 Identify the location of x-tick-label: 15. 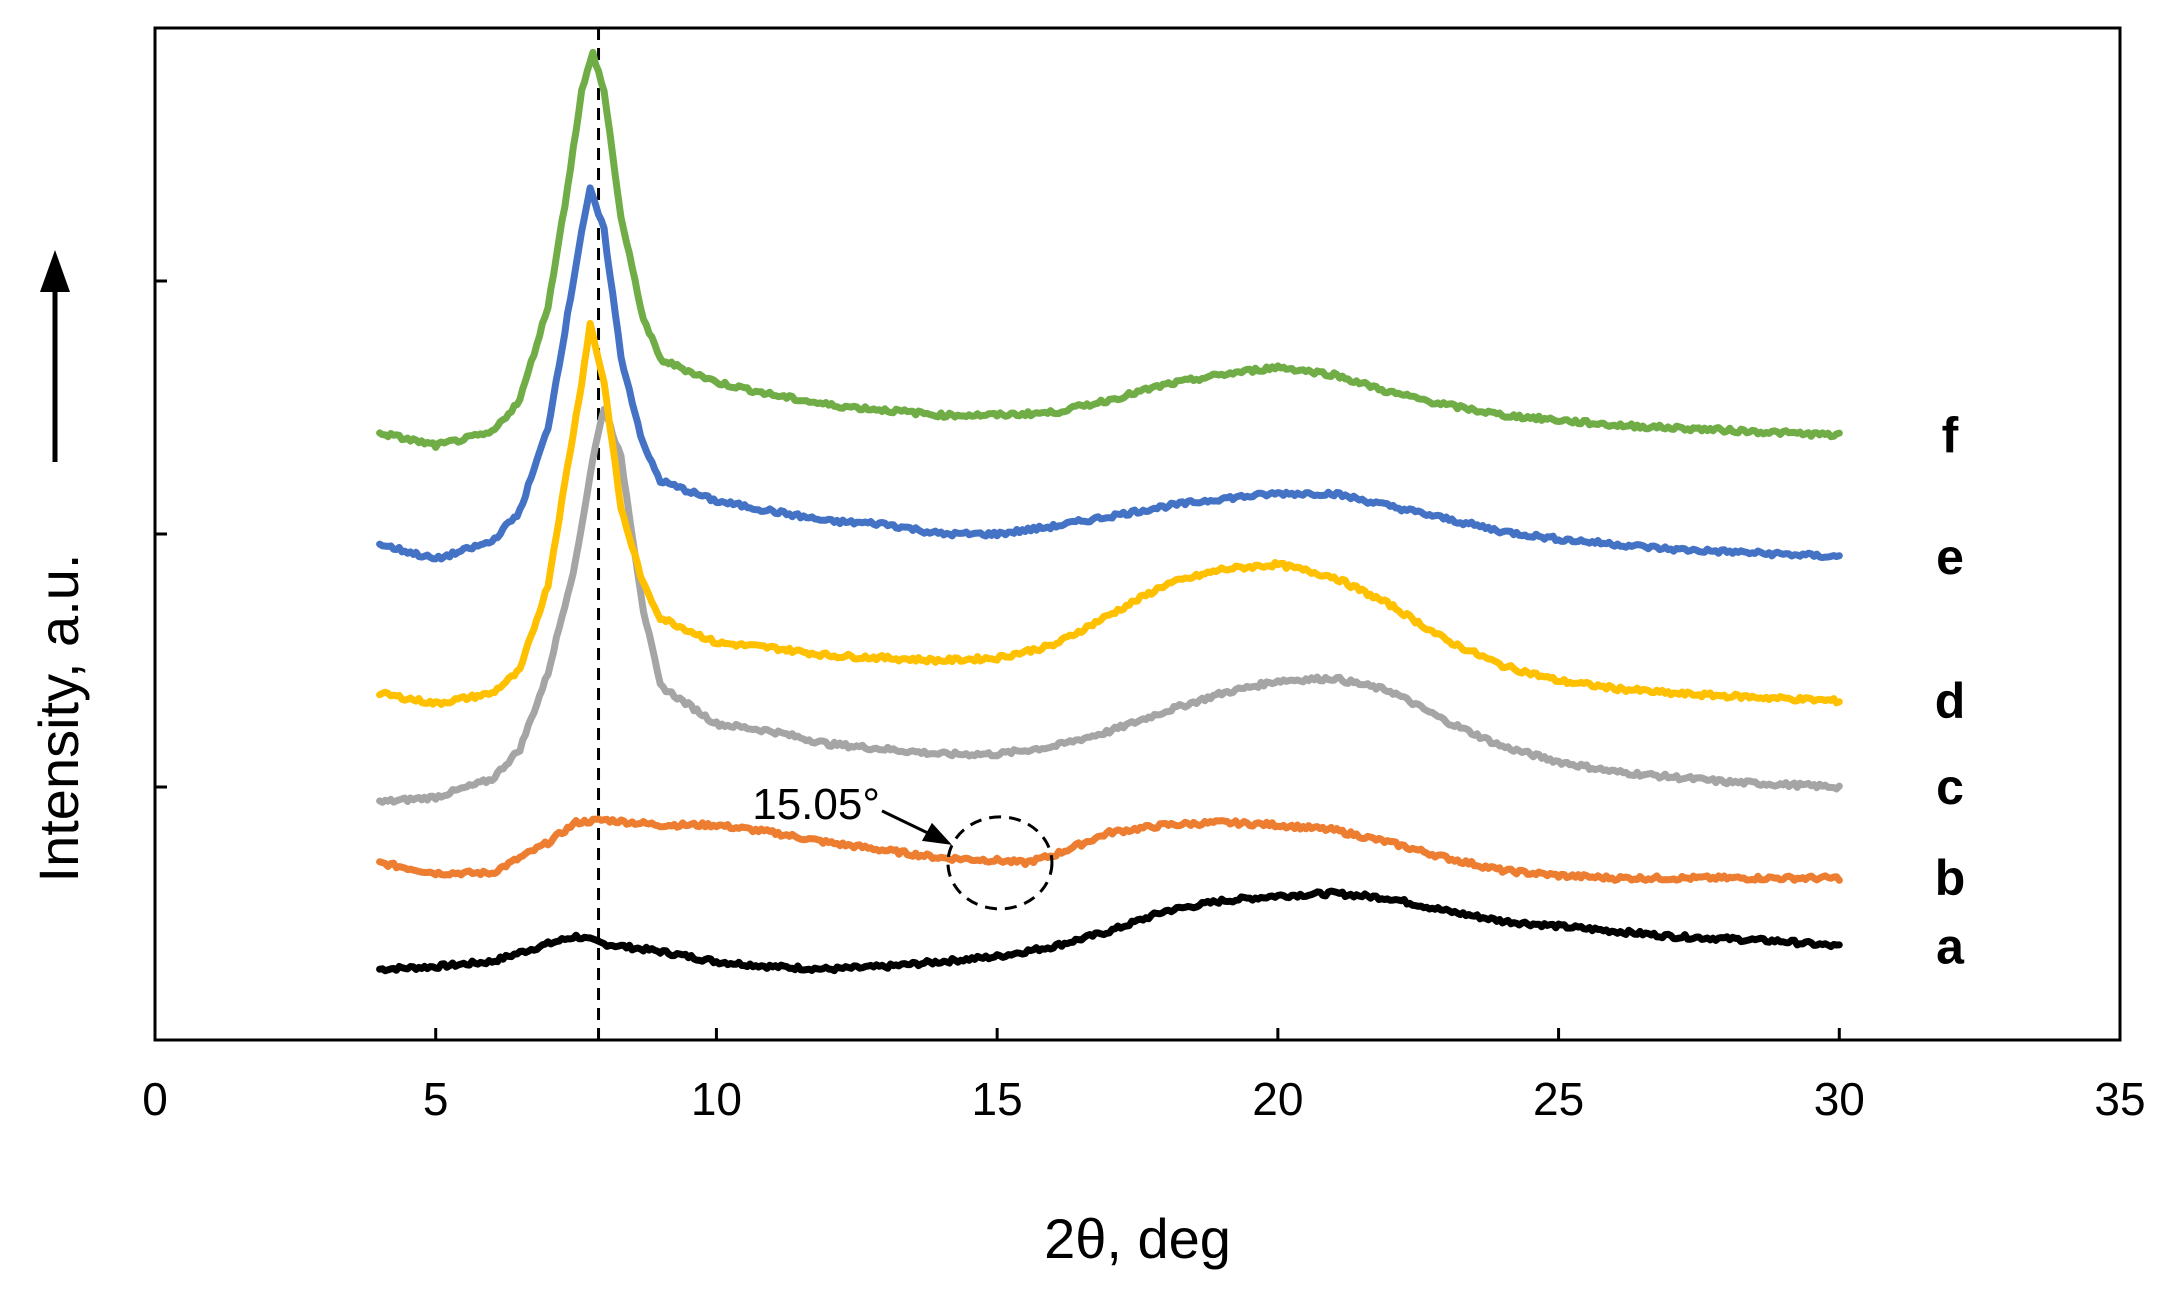
(997, 1099).